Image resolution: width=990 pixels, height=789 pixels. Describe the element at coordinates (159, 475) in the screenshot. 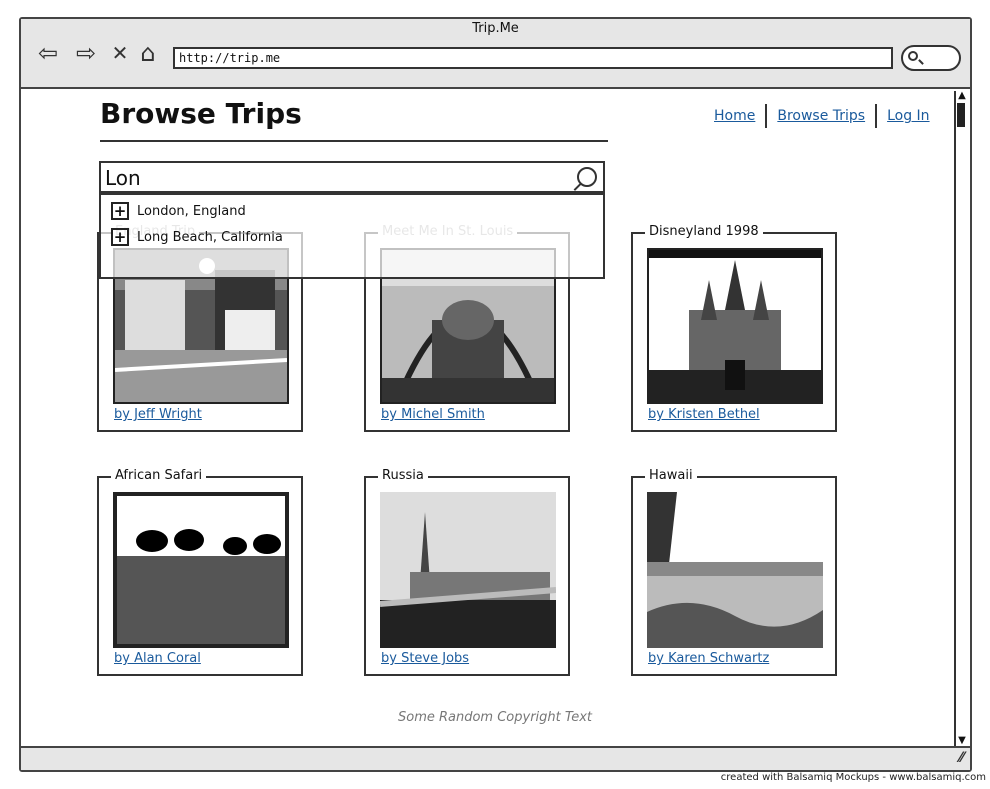

I see `trip-title: African Safari` at that location.